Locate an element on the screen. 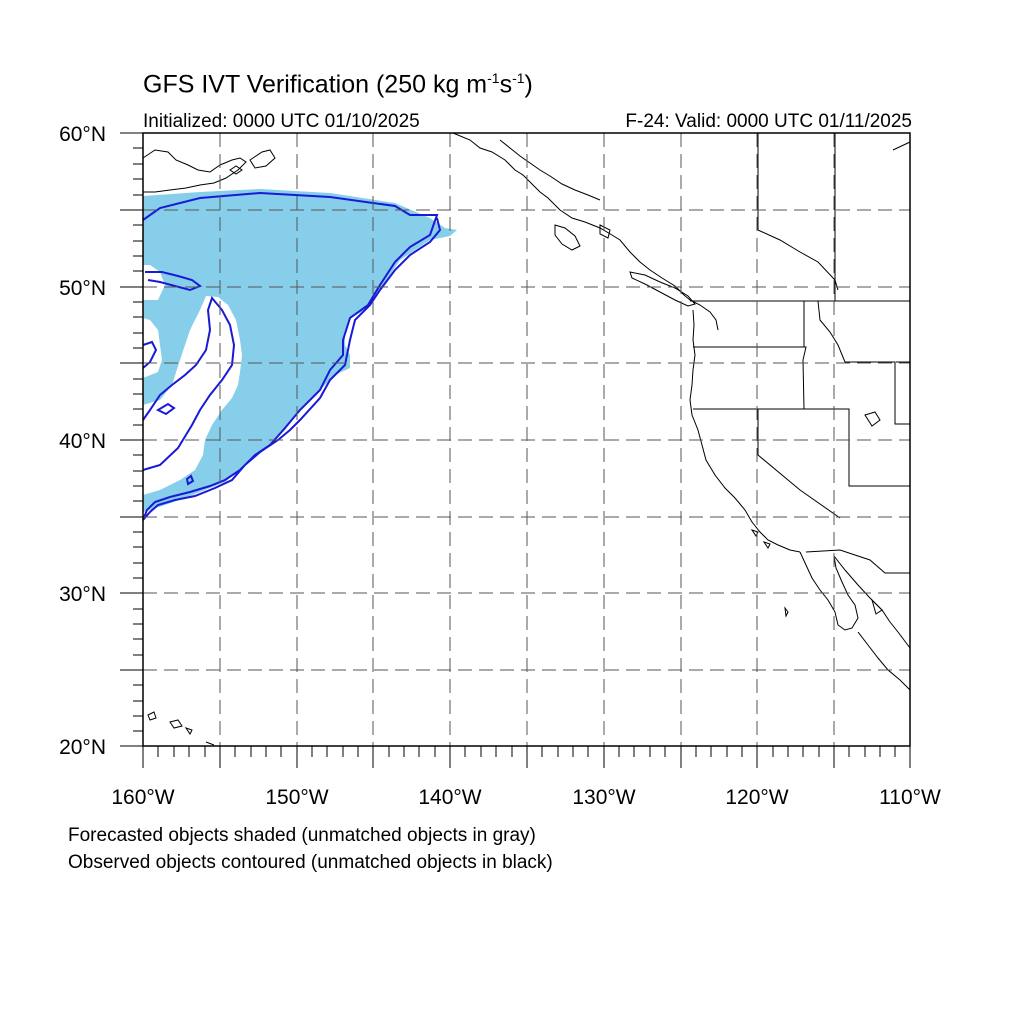  observed-small-loop is located at coordinates (174, 281).